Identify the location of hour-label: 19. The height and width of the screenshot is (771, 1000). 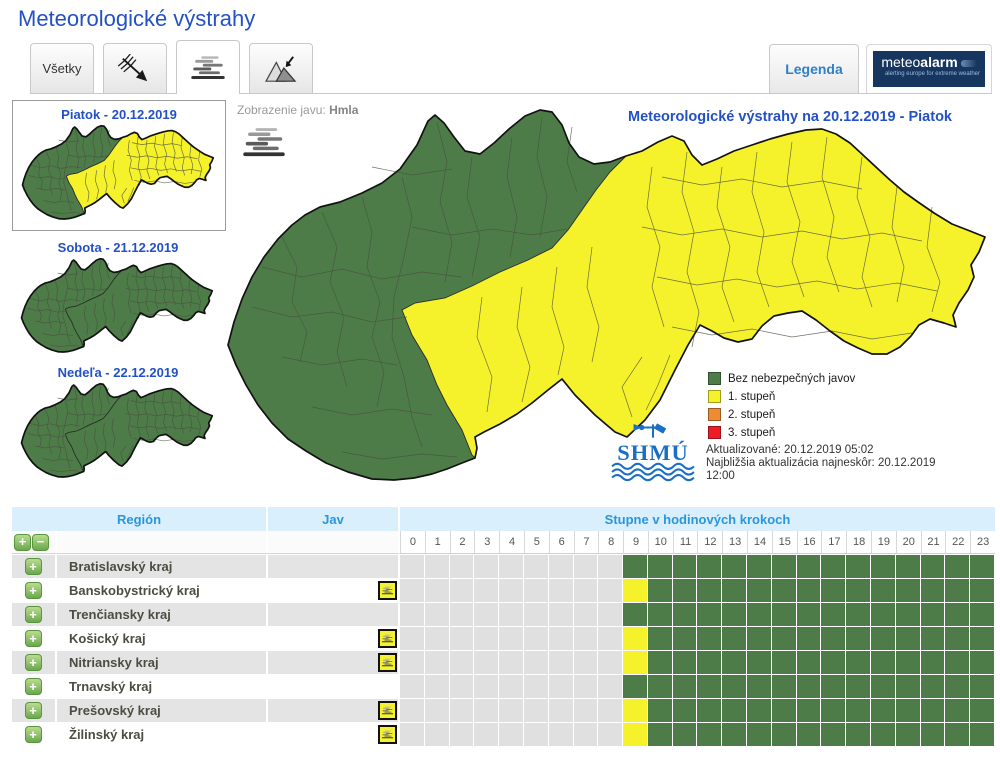
(883, 542).